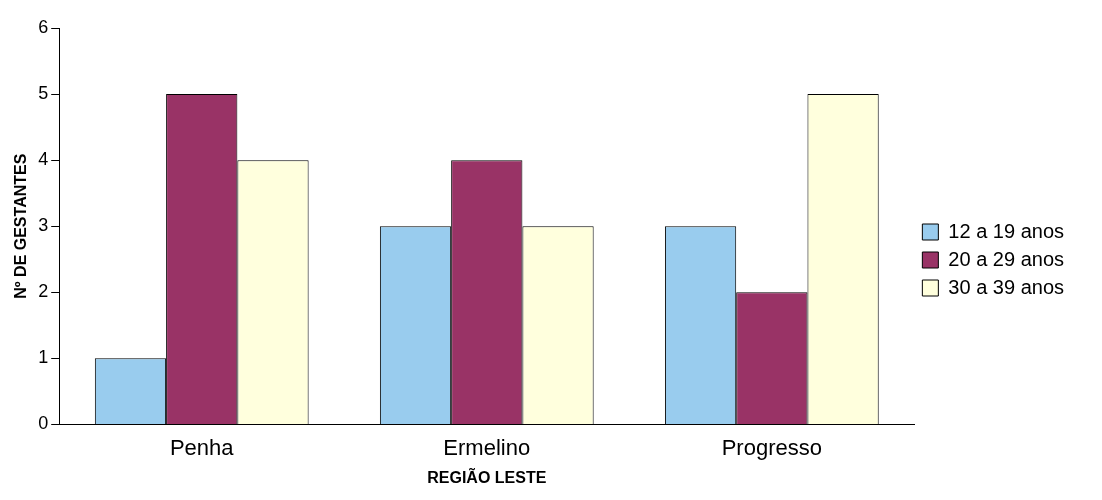 Image resolution: width=1102 pixels, height=500 pixels. Describe the element at coordinates (43, 423) in the screenshot. I see `y-tick-label: 0` at that location.